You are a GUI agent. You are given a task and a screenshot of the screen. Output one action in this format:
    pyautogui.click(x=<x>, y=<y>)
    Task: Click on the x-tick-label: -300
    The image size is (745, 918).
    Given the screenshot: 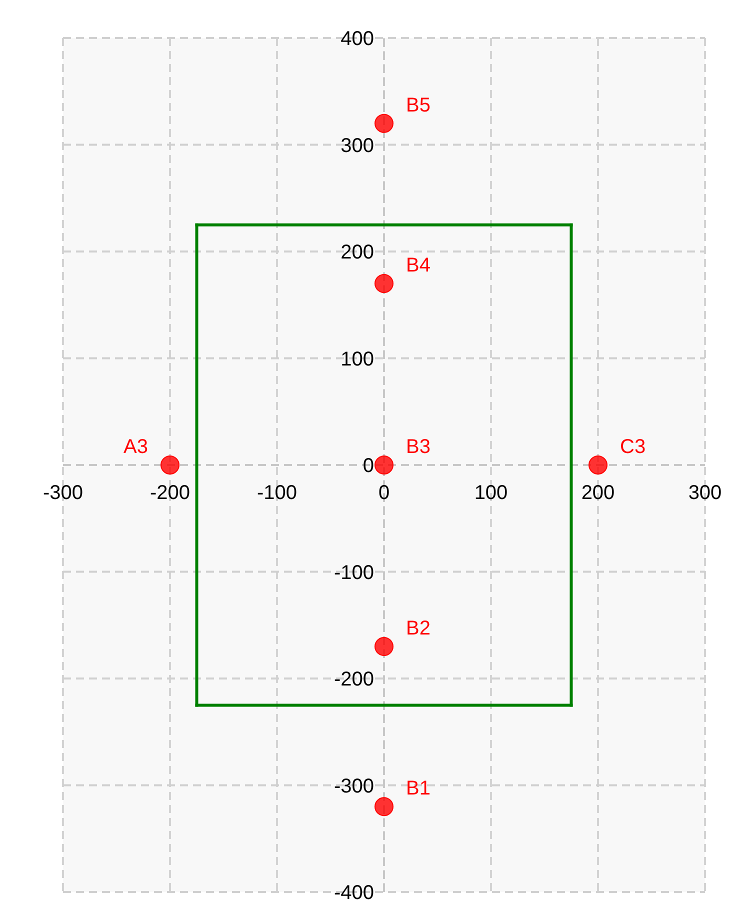 What is the action you would take?
    pyautogui.click(x=63, y=493)
    